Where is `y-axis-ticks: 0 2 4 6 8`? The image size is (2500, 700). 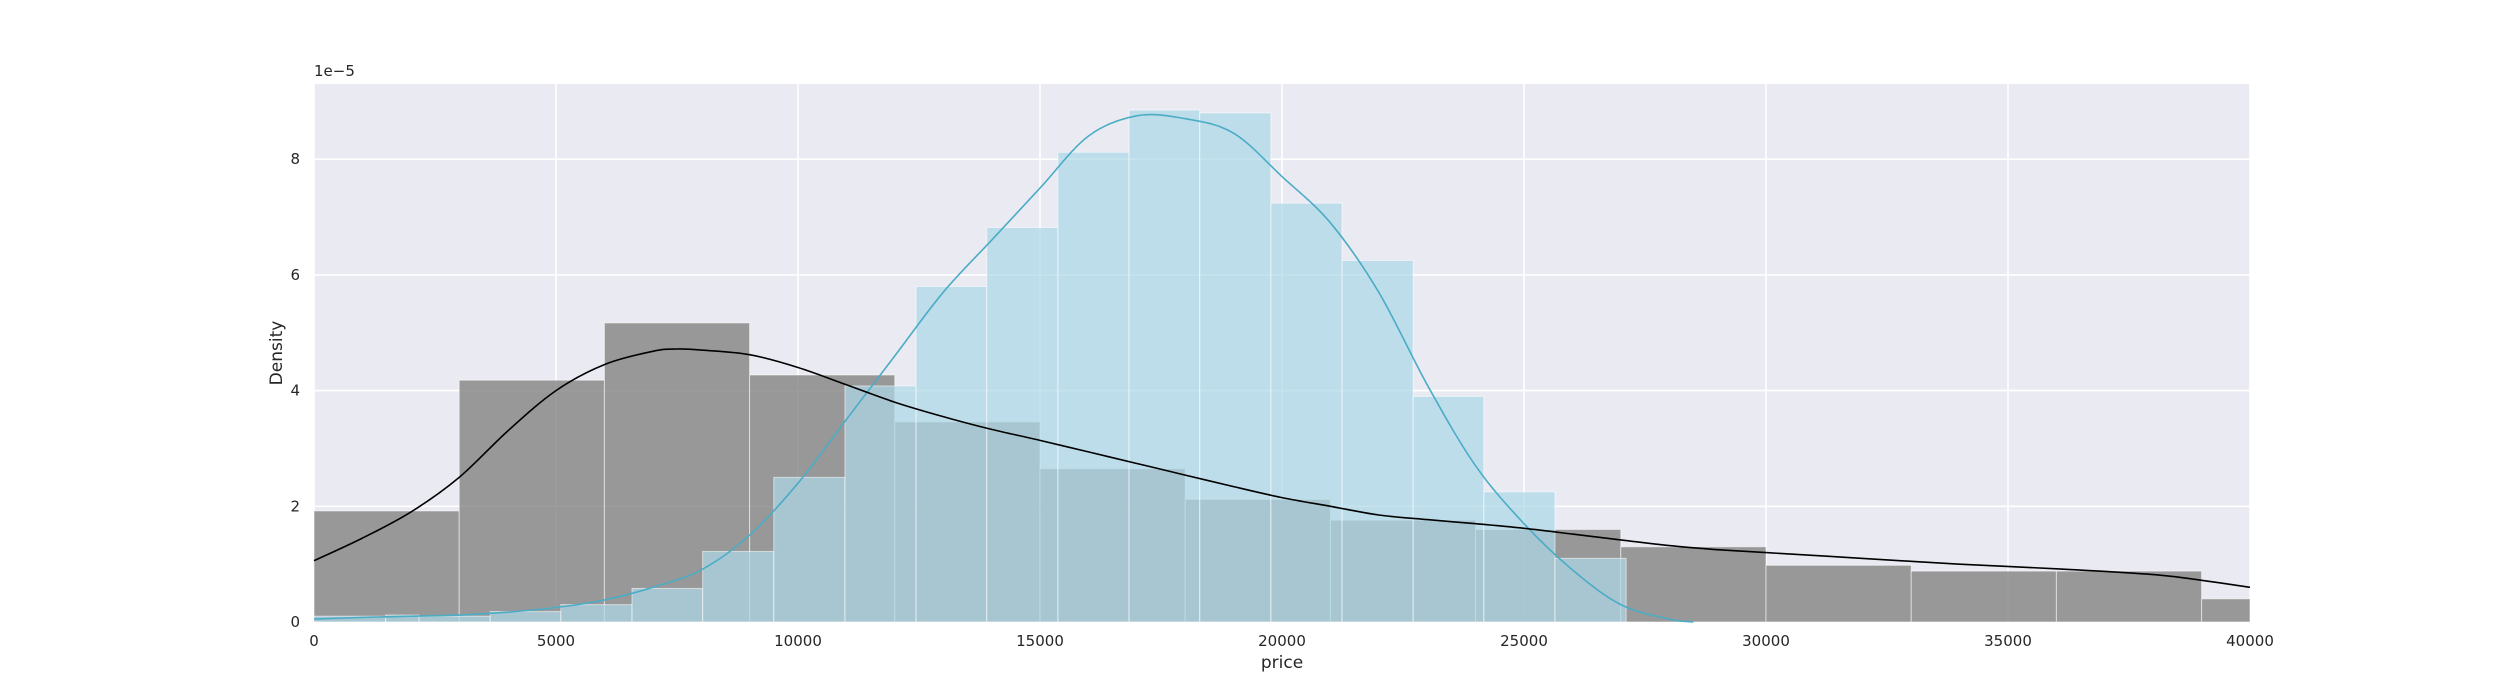
y-axis-ticks: 0 2 4 6 8 is located at coordinates (295, 390).